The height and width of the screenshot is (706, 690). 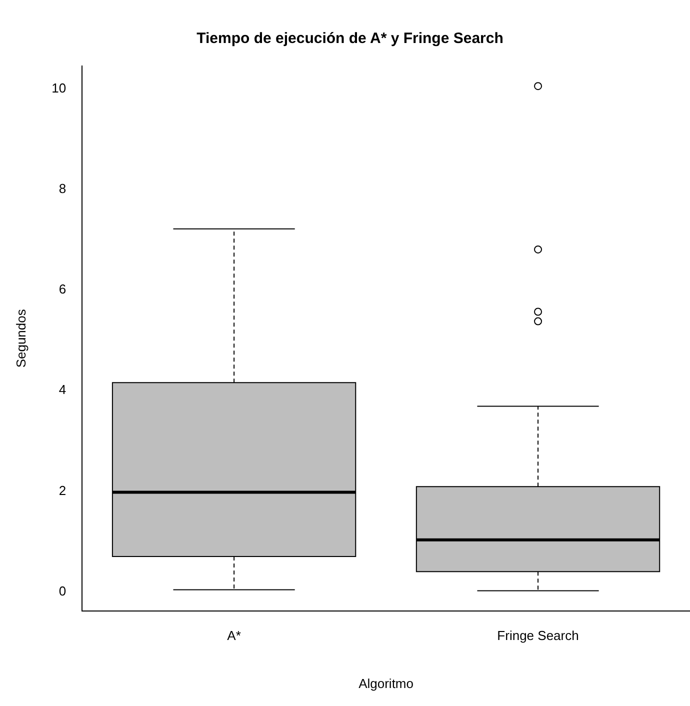 What do you see at coordinates (59, 88) in the screenshot?
I see `y-tick-label: 10` at bounding box center [59, 88].